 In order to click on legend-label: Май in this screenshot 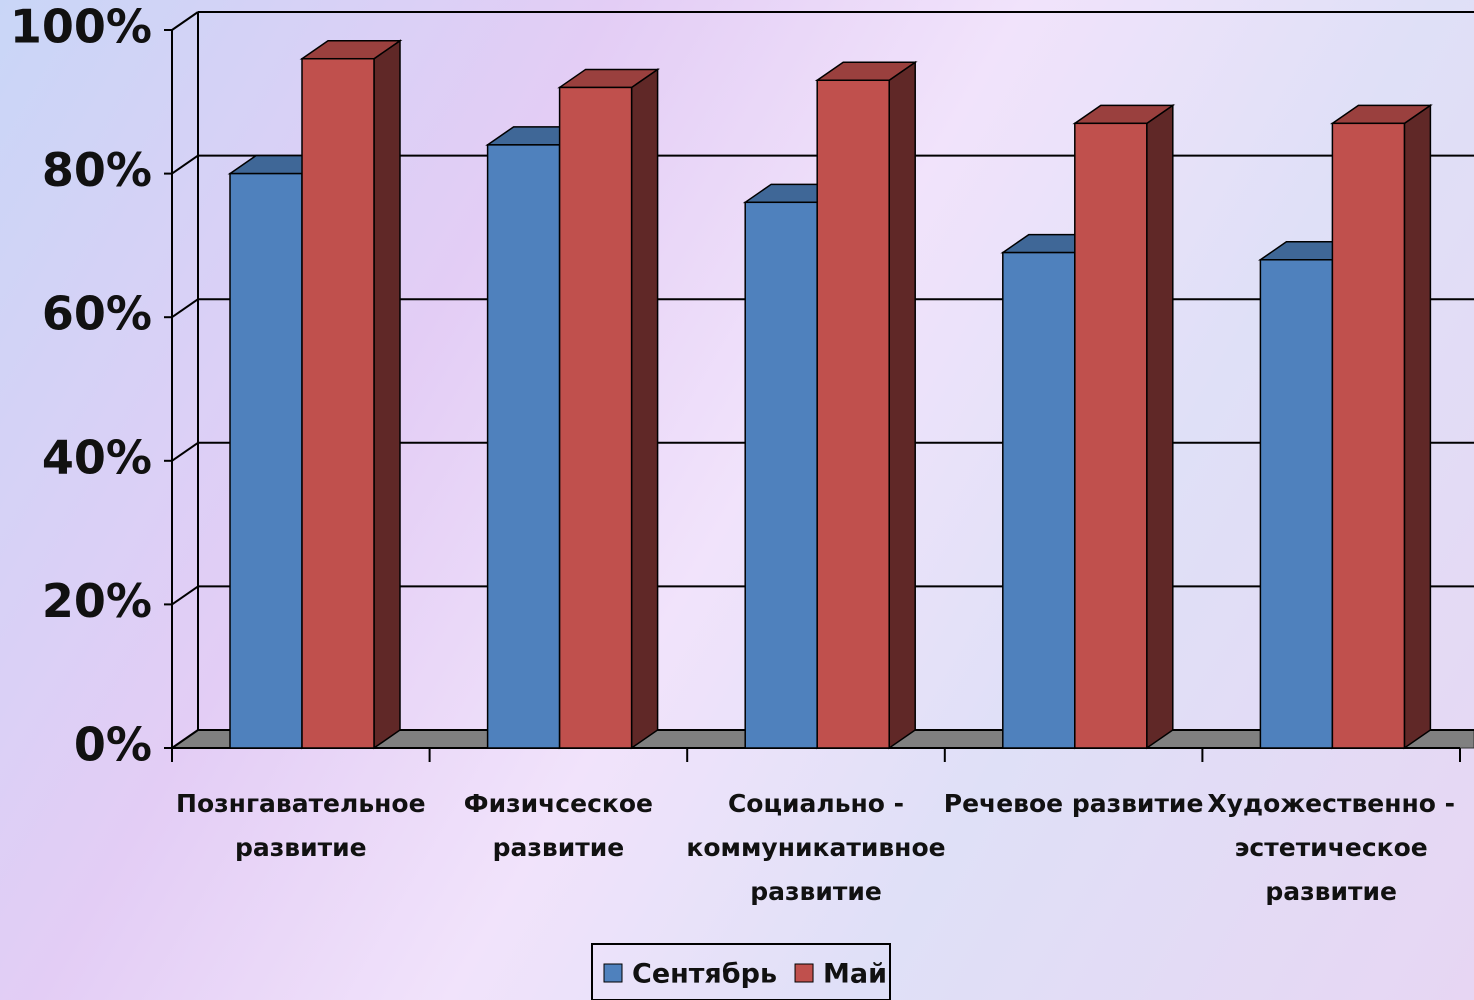, I will do `click(855, 974)`.